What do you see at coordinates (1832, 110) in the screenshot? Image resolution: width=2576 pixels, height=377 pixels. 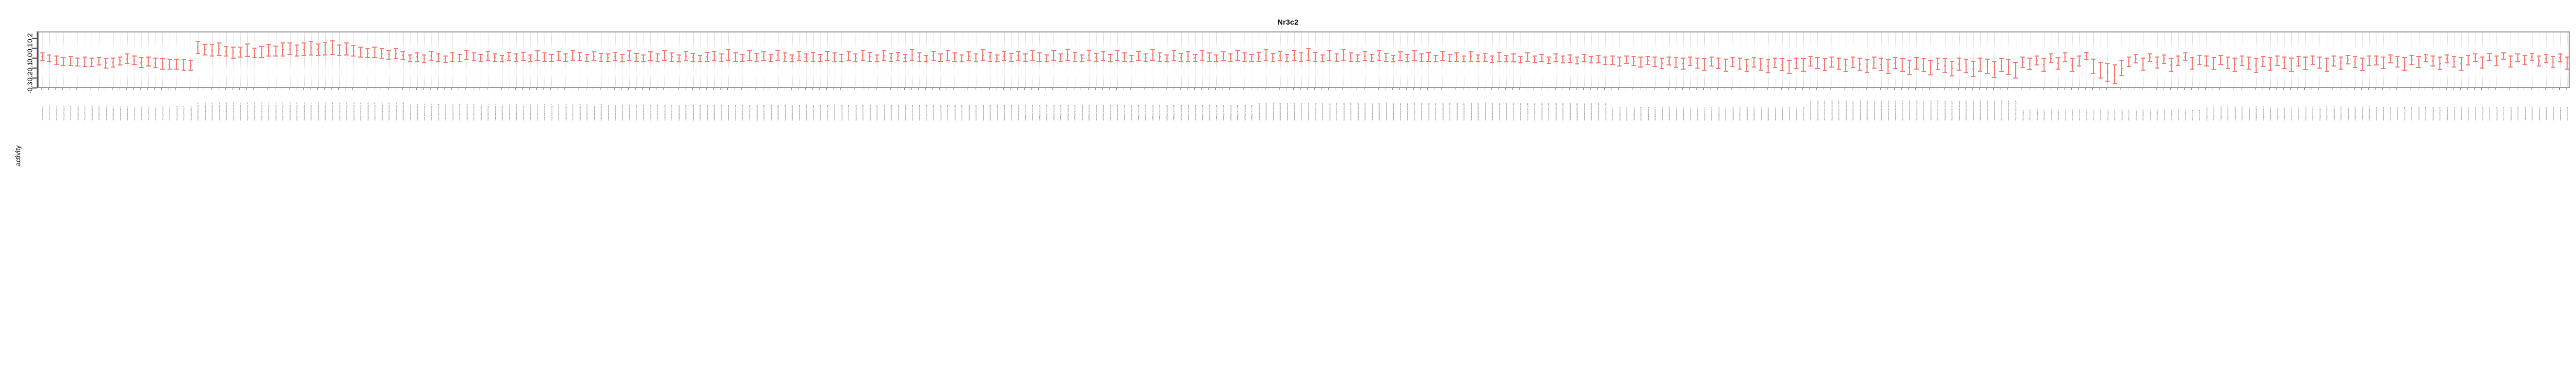 I see `x-tick-label: Oligodendrocytes Group 04` at bounding box center [1832, 110].